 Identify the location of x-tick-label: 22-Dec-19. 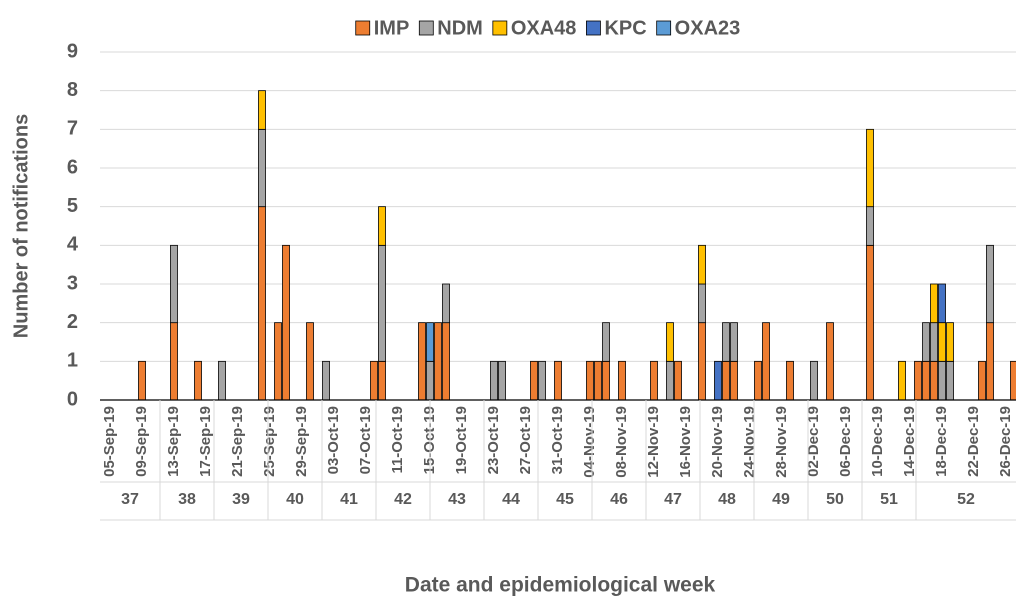
(973, 441).